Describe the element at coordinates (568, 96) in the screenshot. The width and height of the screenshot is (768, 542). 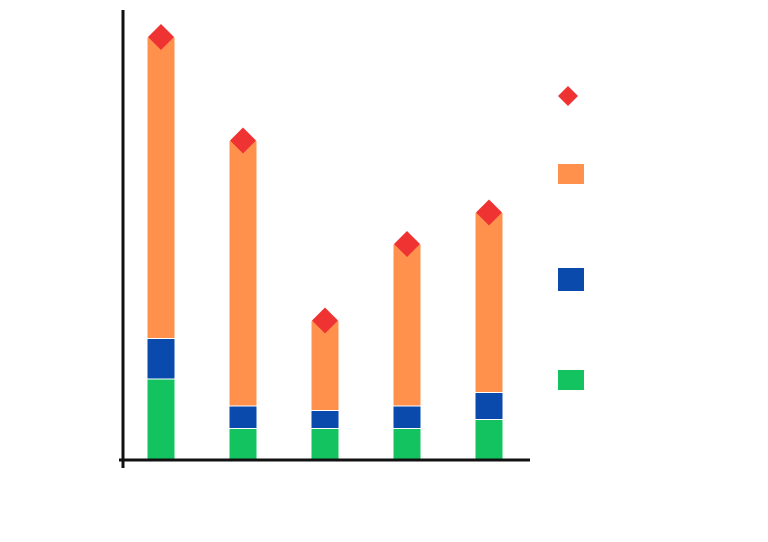
I see `legend-marker-diamond` at that location.